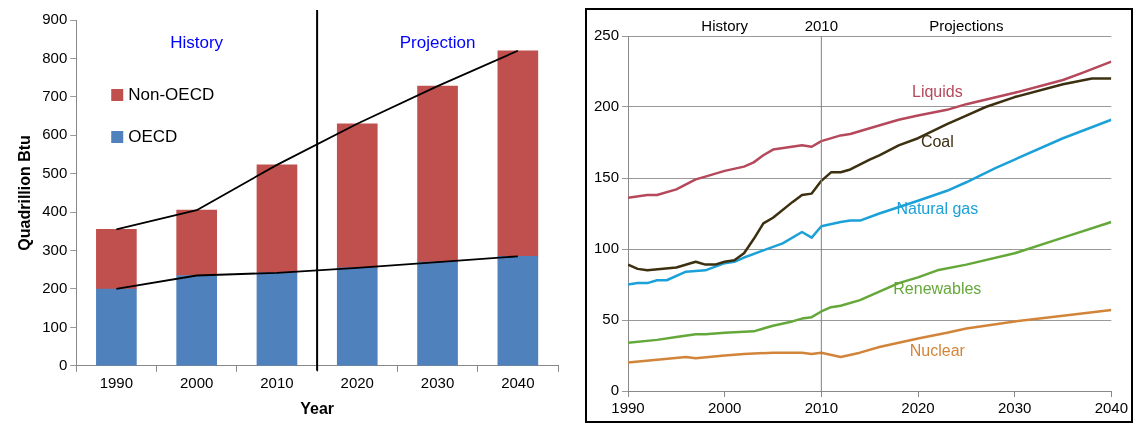 The height and width of the screenshot is (431, 1142). Describe the element at coordinates (197, 42) in the screenshot. I see `annotation: History` at that location.